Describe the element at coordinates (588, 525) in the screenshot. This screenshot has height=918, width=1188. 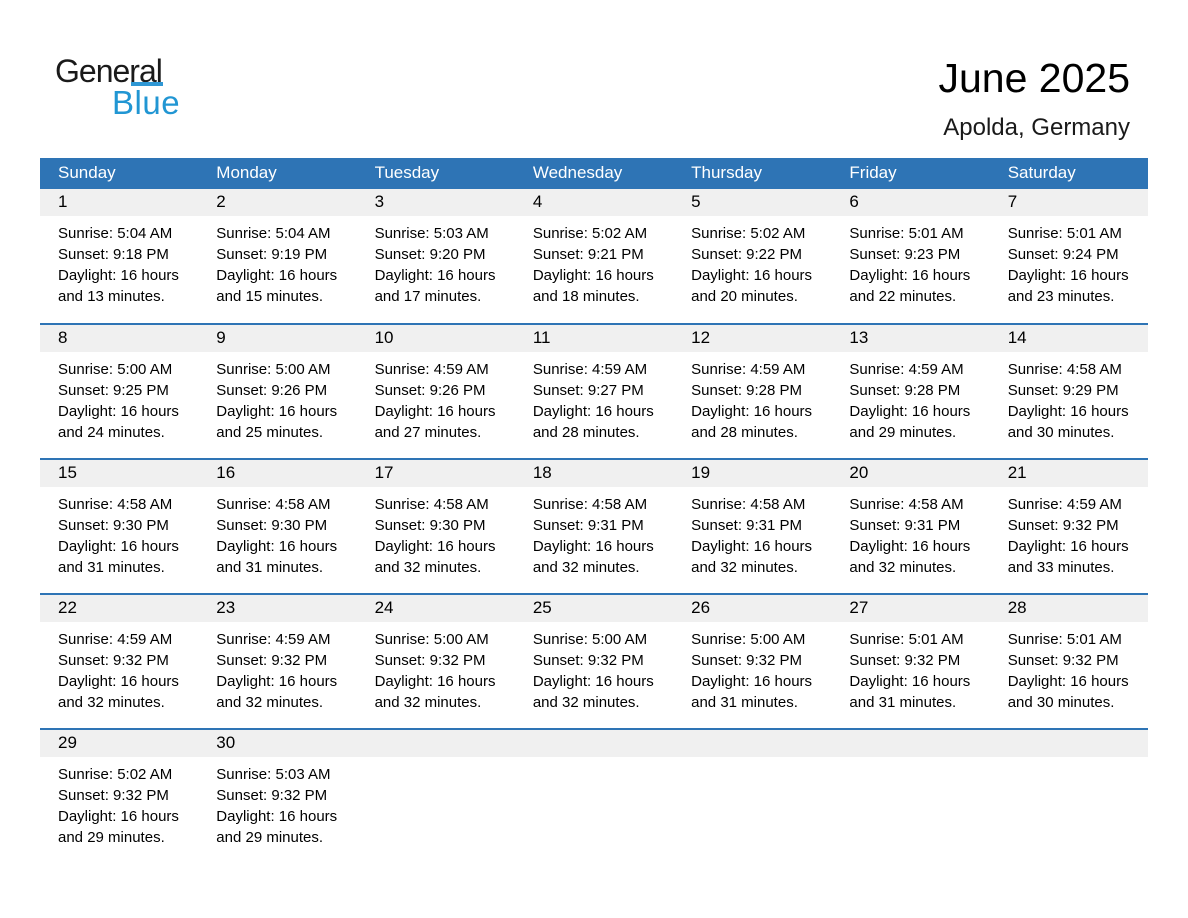
I see `sunset-text: Sunset: 9:31 PM` at that location.